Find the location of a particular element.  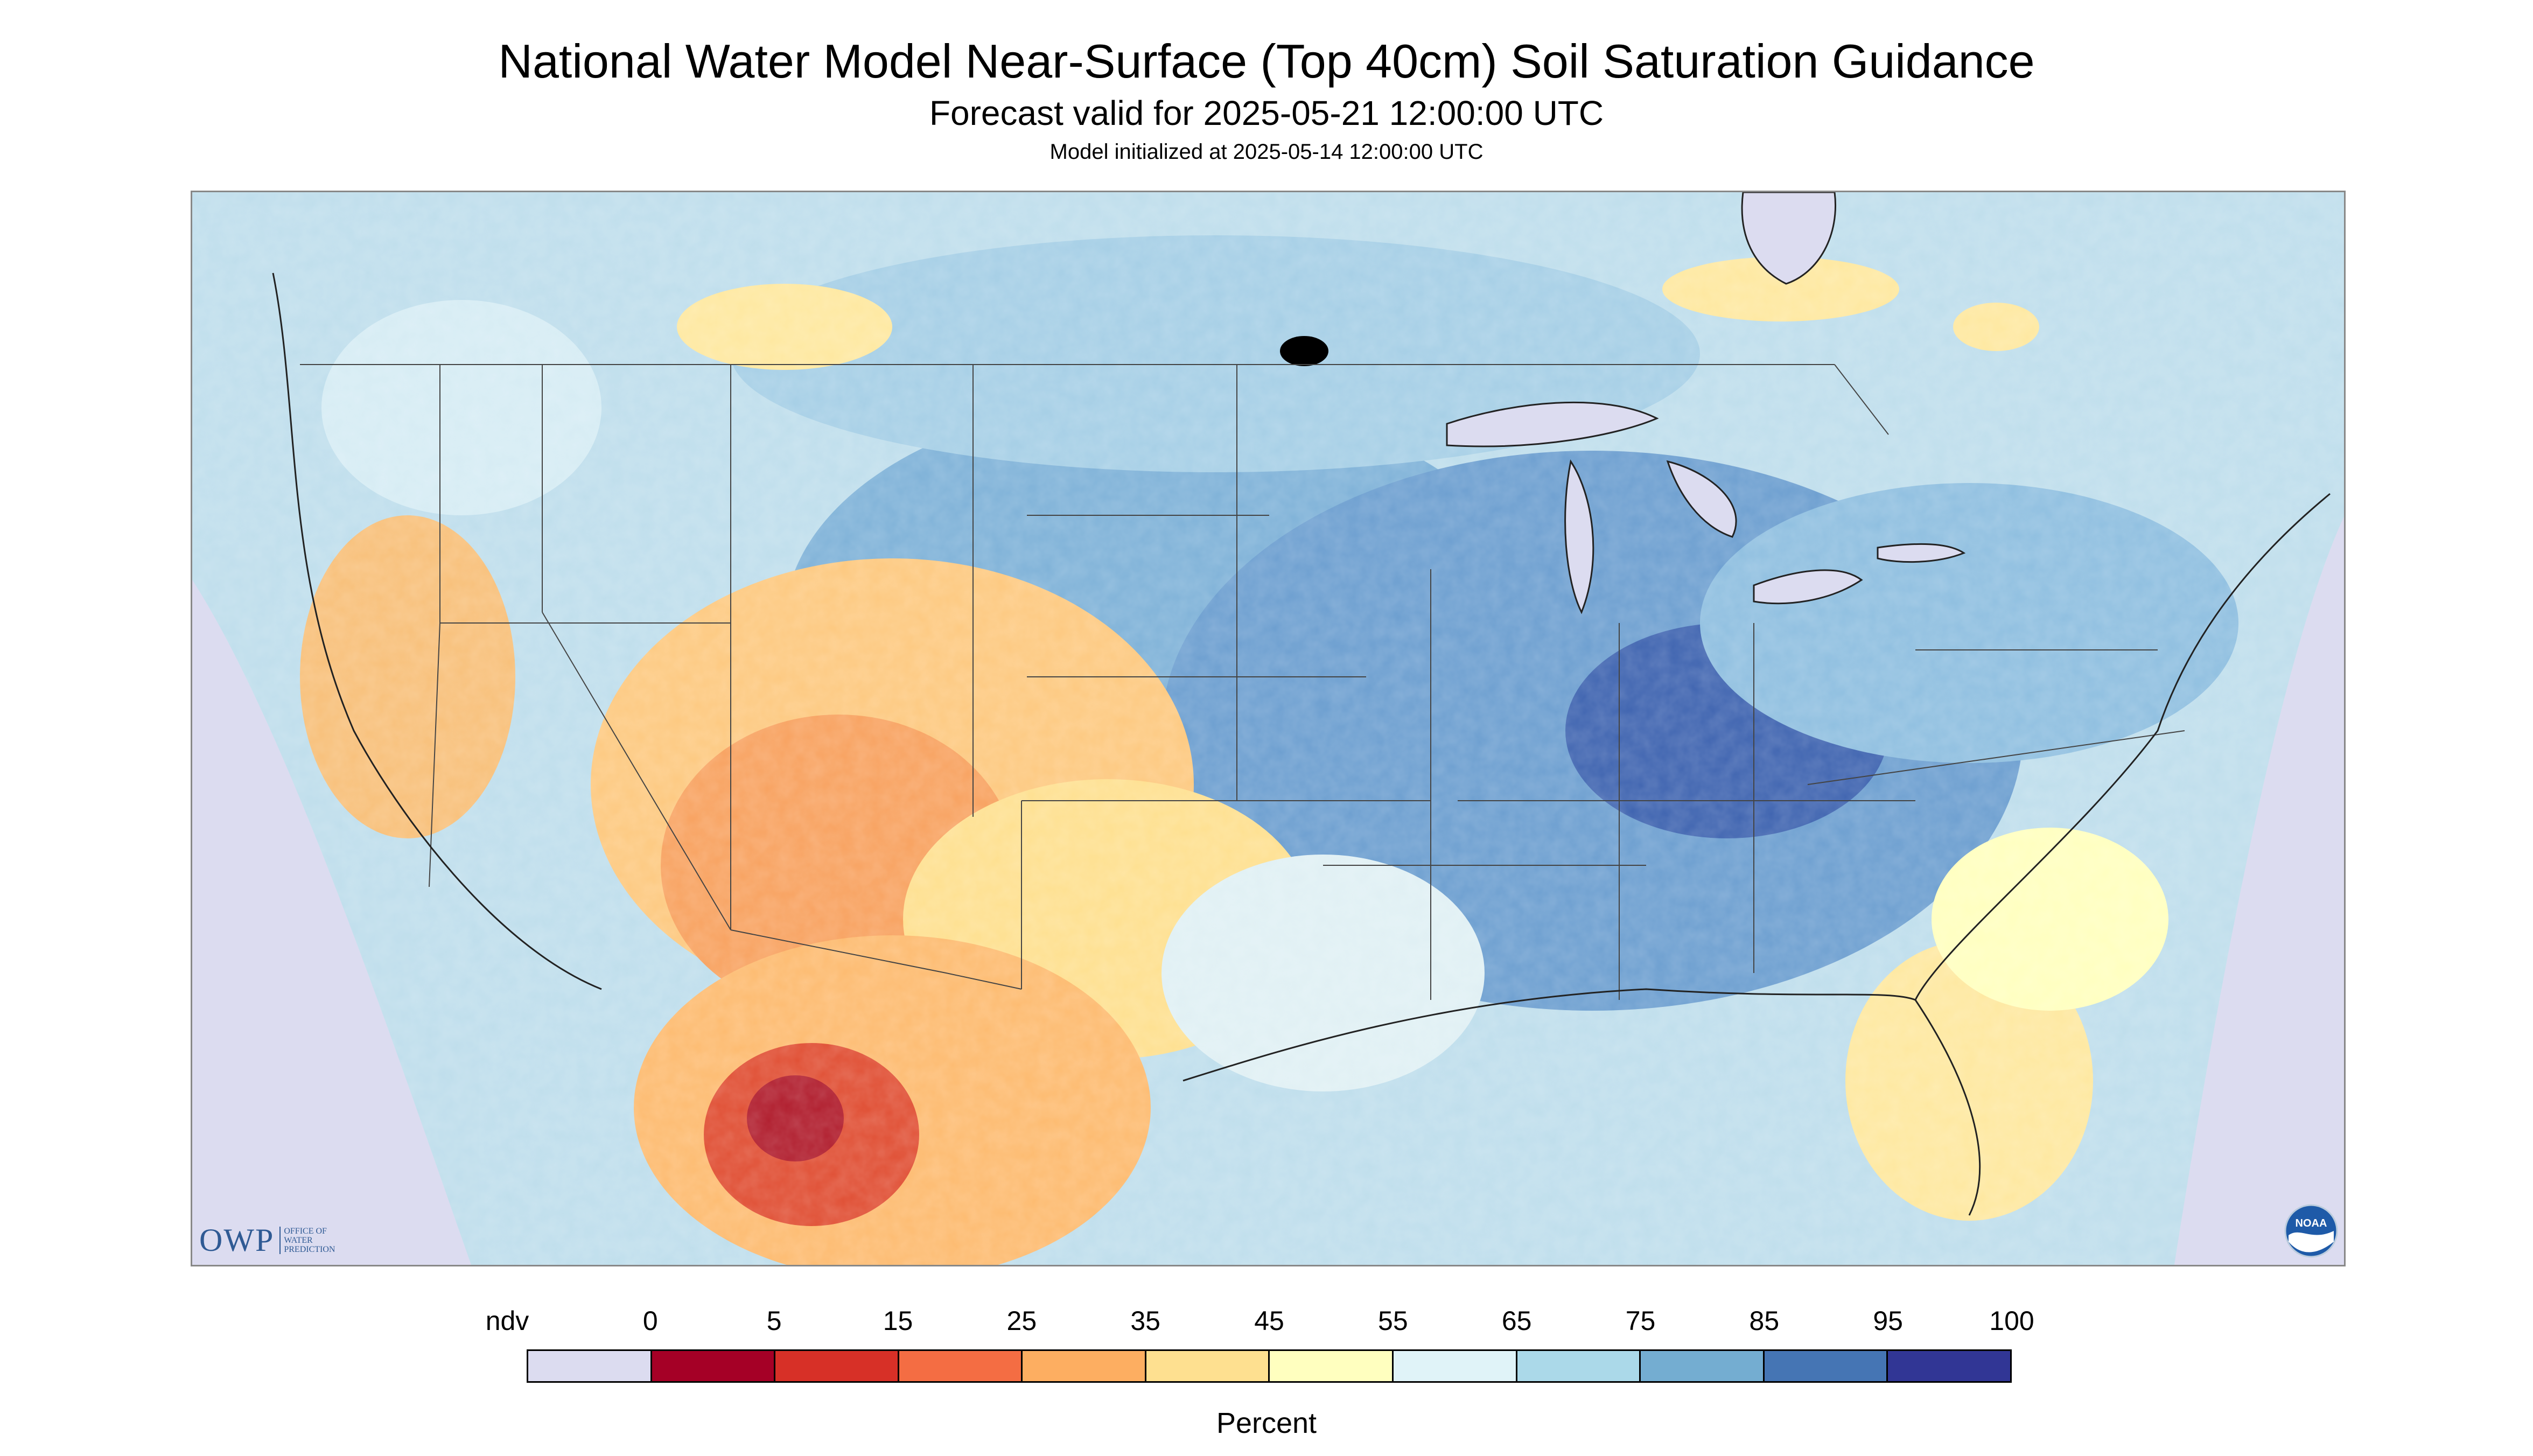

owp-logo-subtext: OFFICE OF WATER PREDICTION is located at coordinates (307, 1240).